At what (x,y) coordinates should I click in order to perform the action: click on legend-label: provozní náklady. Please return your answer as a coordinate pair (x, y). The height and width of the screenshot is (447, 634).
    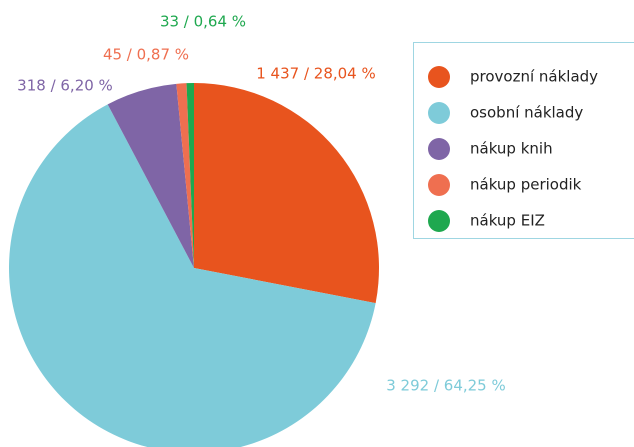
    Looking at the image, I should click on (534, 77).